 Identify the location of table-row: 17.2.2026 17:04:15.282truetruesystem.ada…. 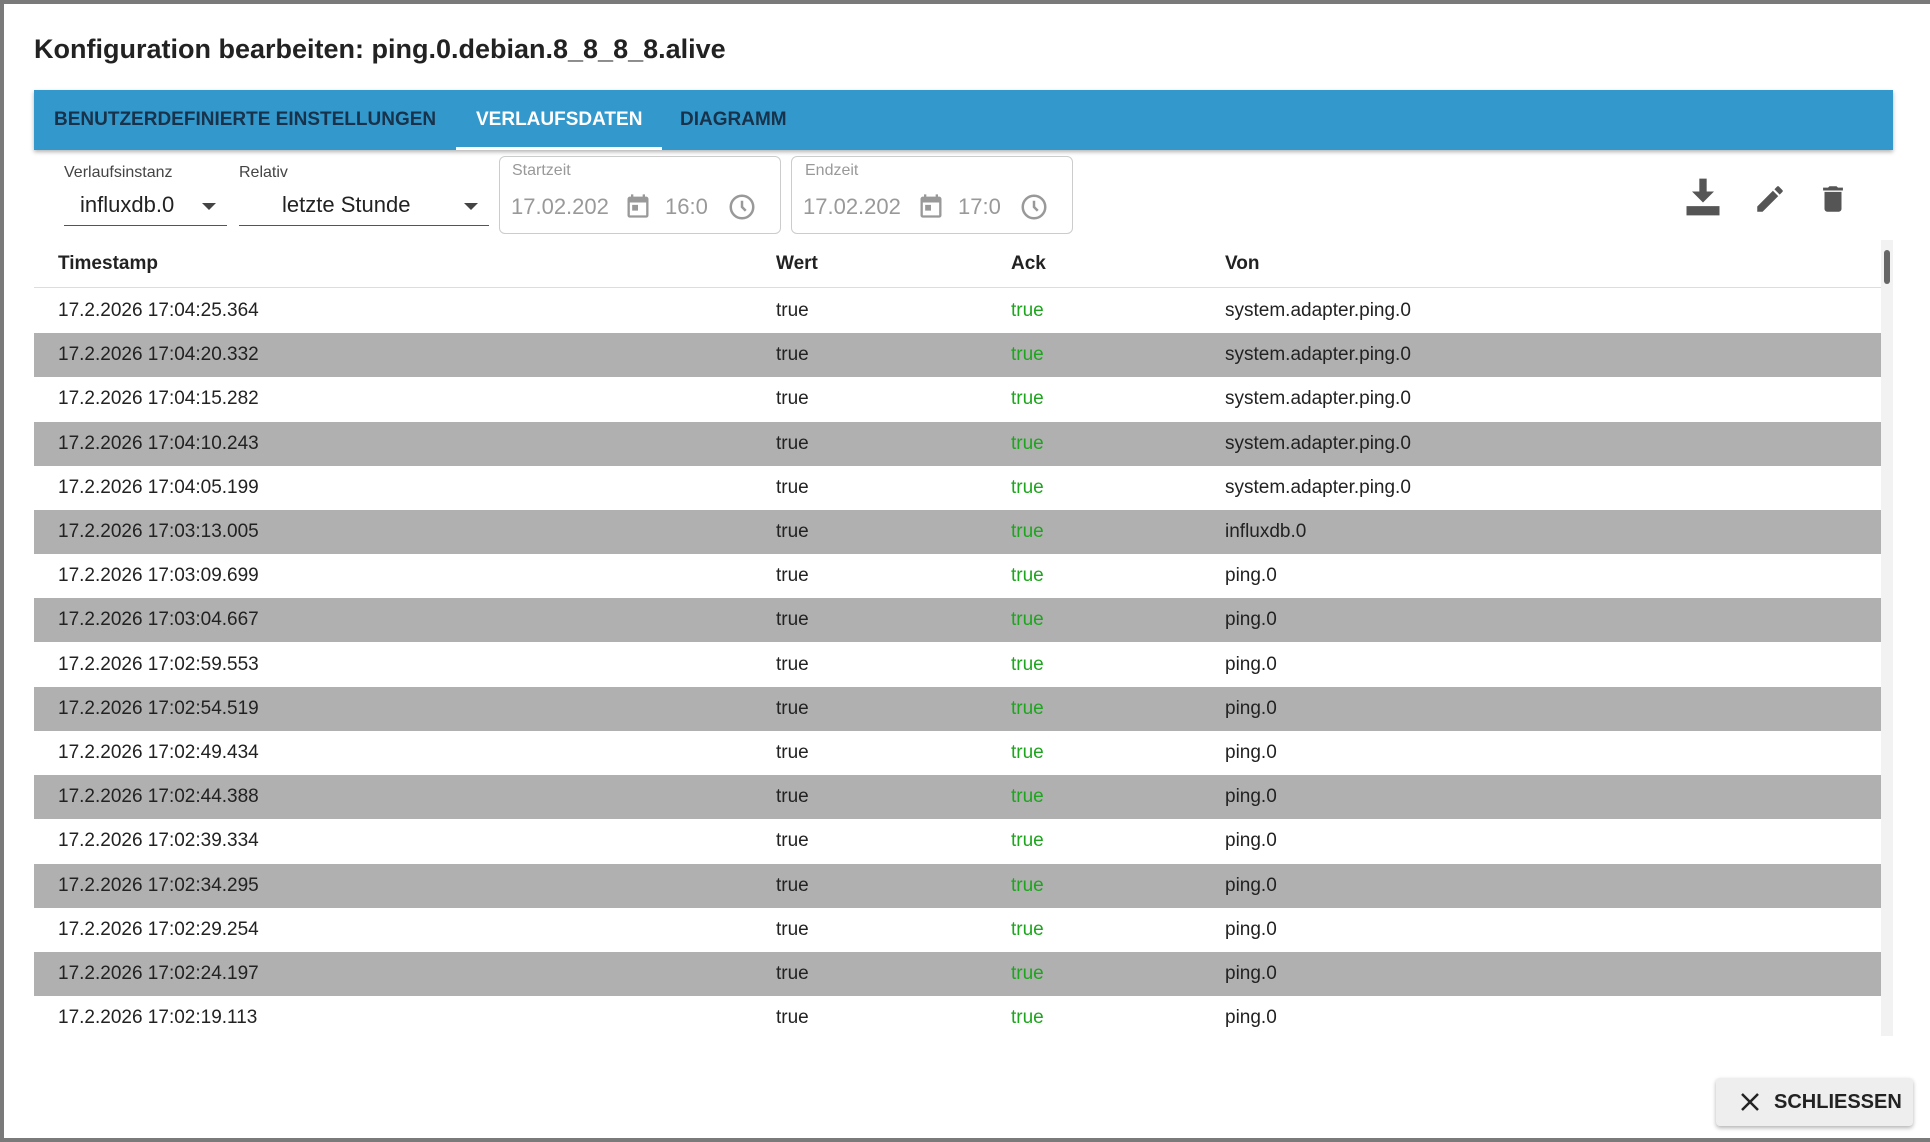
(957, 399).